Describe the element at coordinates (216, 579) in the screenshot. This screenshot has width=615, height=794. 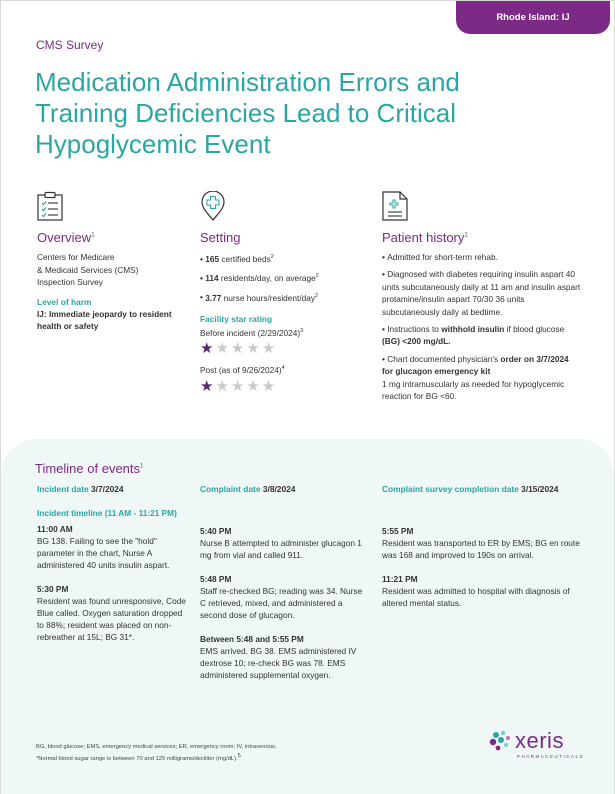
I see `event-time: 5:48 PM` at that location.